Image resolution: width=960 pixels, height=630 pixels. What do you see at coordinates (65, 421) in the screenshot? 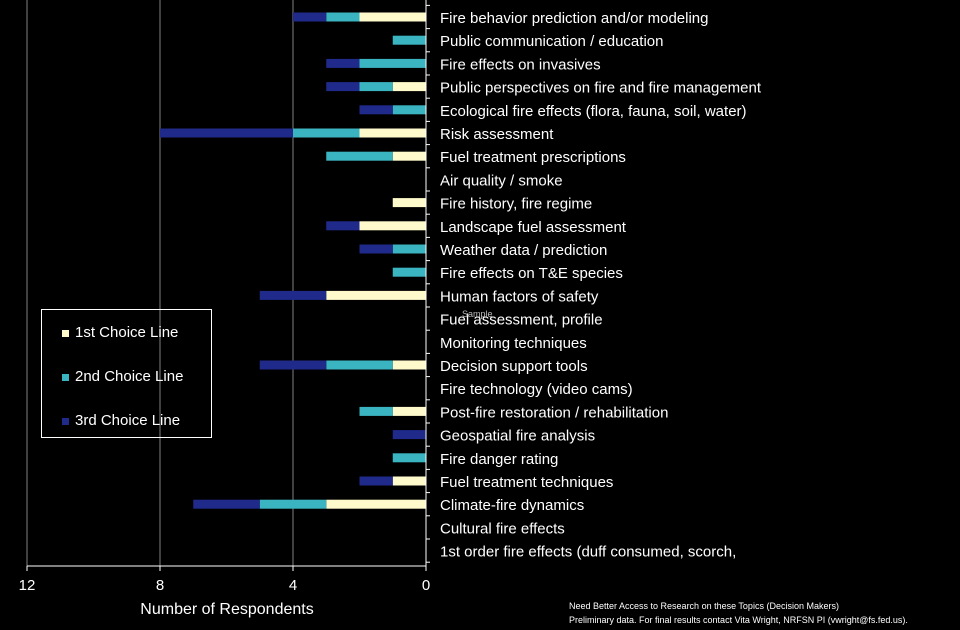
I see `legend-swatch-third` at bounding box center [65, 421].